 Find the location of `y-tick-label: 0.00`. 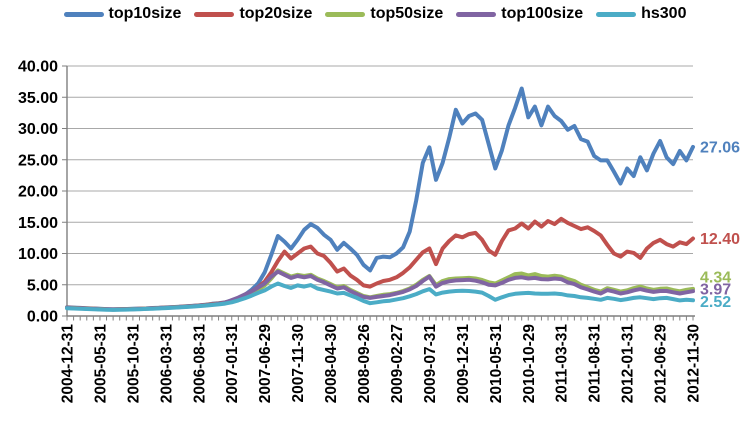

y-tick-label: 0.00 is located at coordinates (42, 317).